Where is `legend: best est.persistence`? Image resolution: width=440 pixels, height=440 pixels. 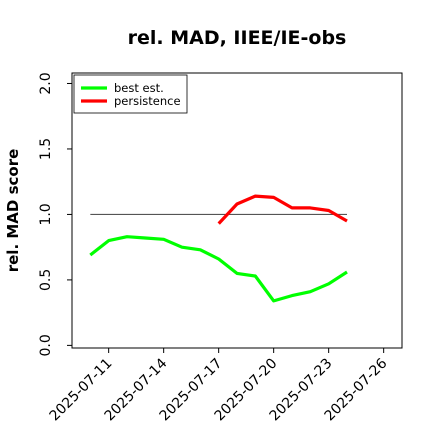
legend: best est.persistence is located at coordinates (130, 94).